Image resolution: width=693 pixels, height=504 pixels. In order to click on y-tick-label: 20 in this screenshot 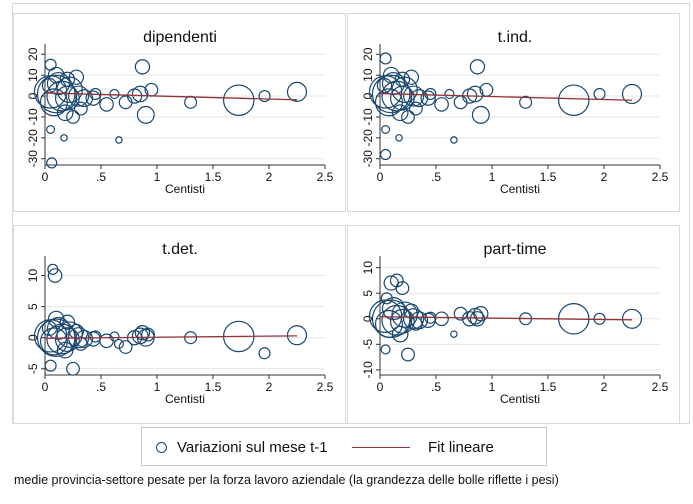, I will do `click(368, 54)`.